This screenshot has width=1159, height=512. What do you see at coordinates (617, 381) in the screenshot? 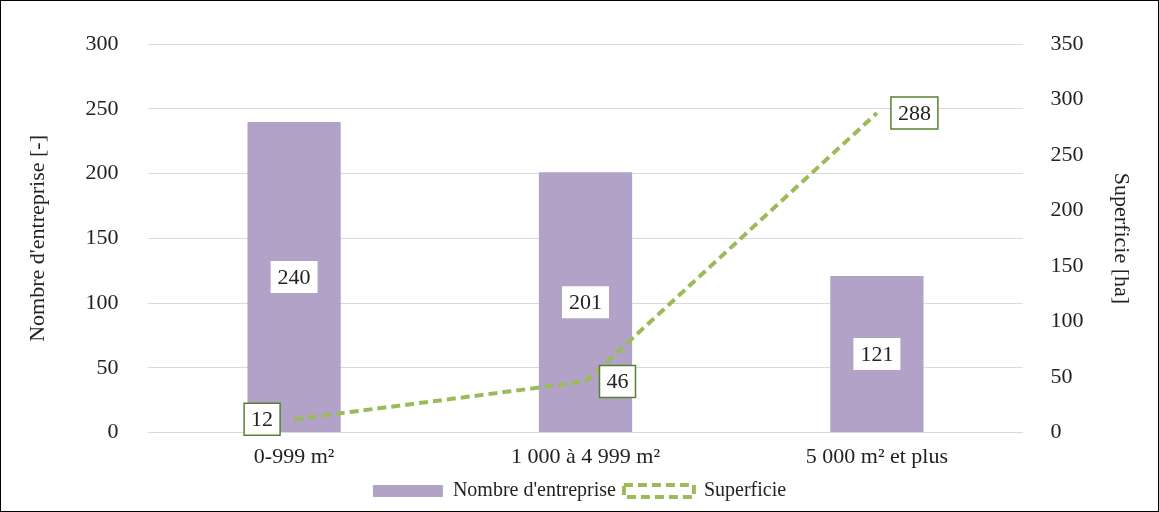
I see `data-label: 46` at bounding box center [617, 381].